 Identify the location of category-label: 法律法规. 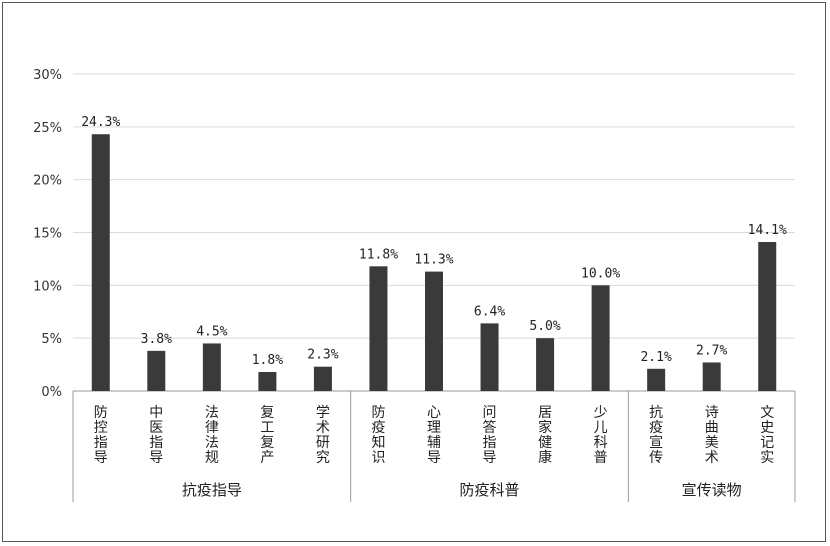
(212, 435).